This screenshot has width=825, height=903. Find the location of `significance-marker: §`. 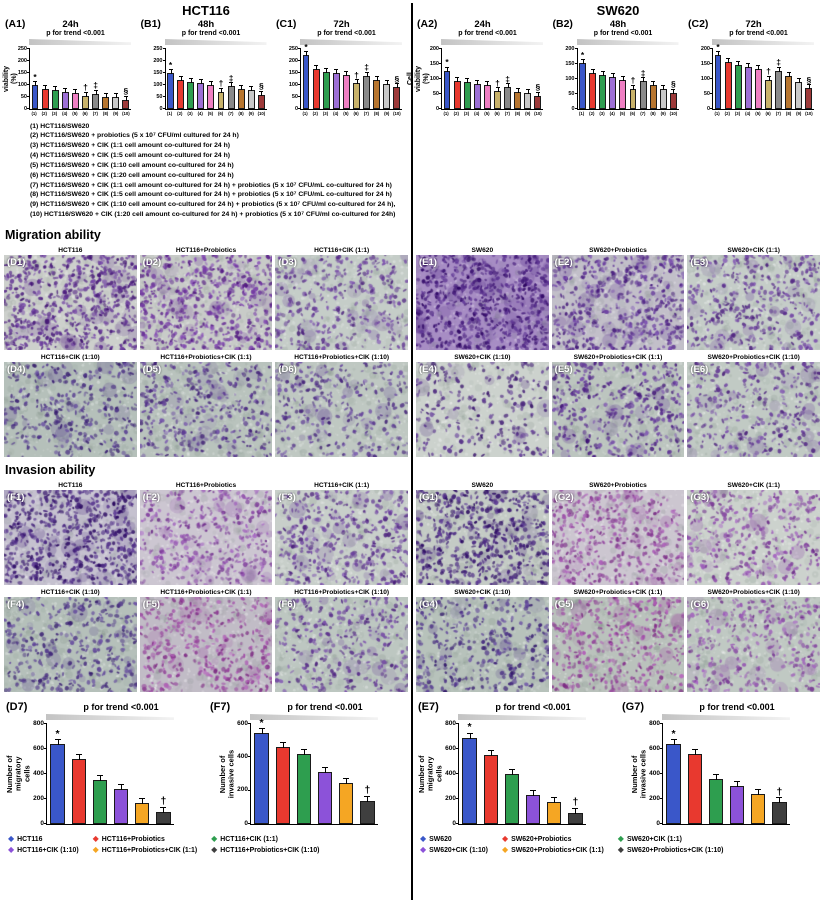

significance-marker: § is located at coordinates (673, 84).